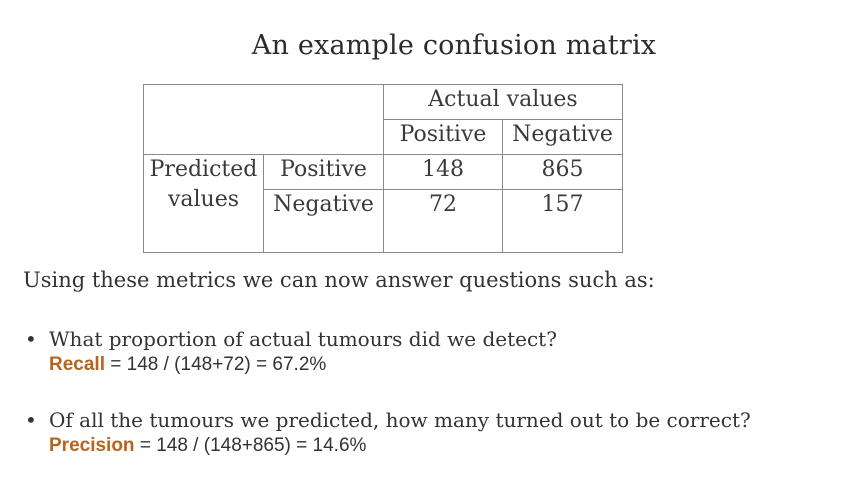  I want to click on recall-expression: = 148 / (148+72) = 67.2%, so click(215, 364).